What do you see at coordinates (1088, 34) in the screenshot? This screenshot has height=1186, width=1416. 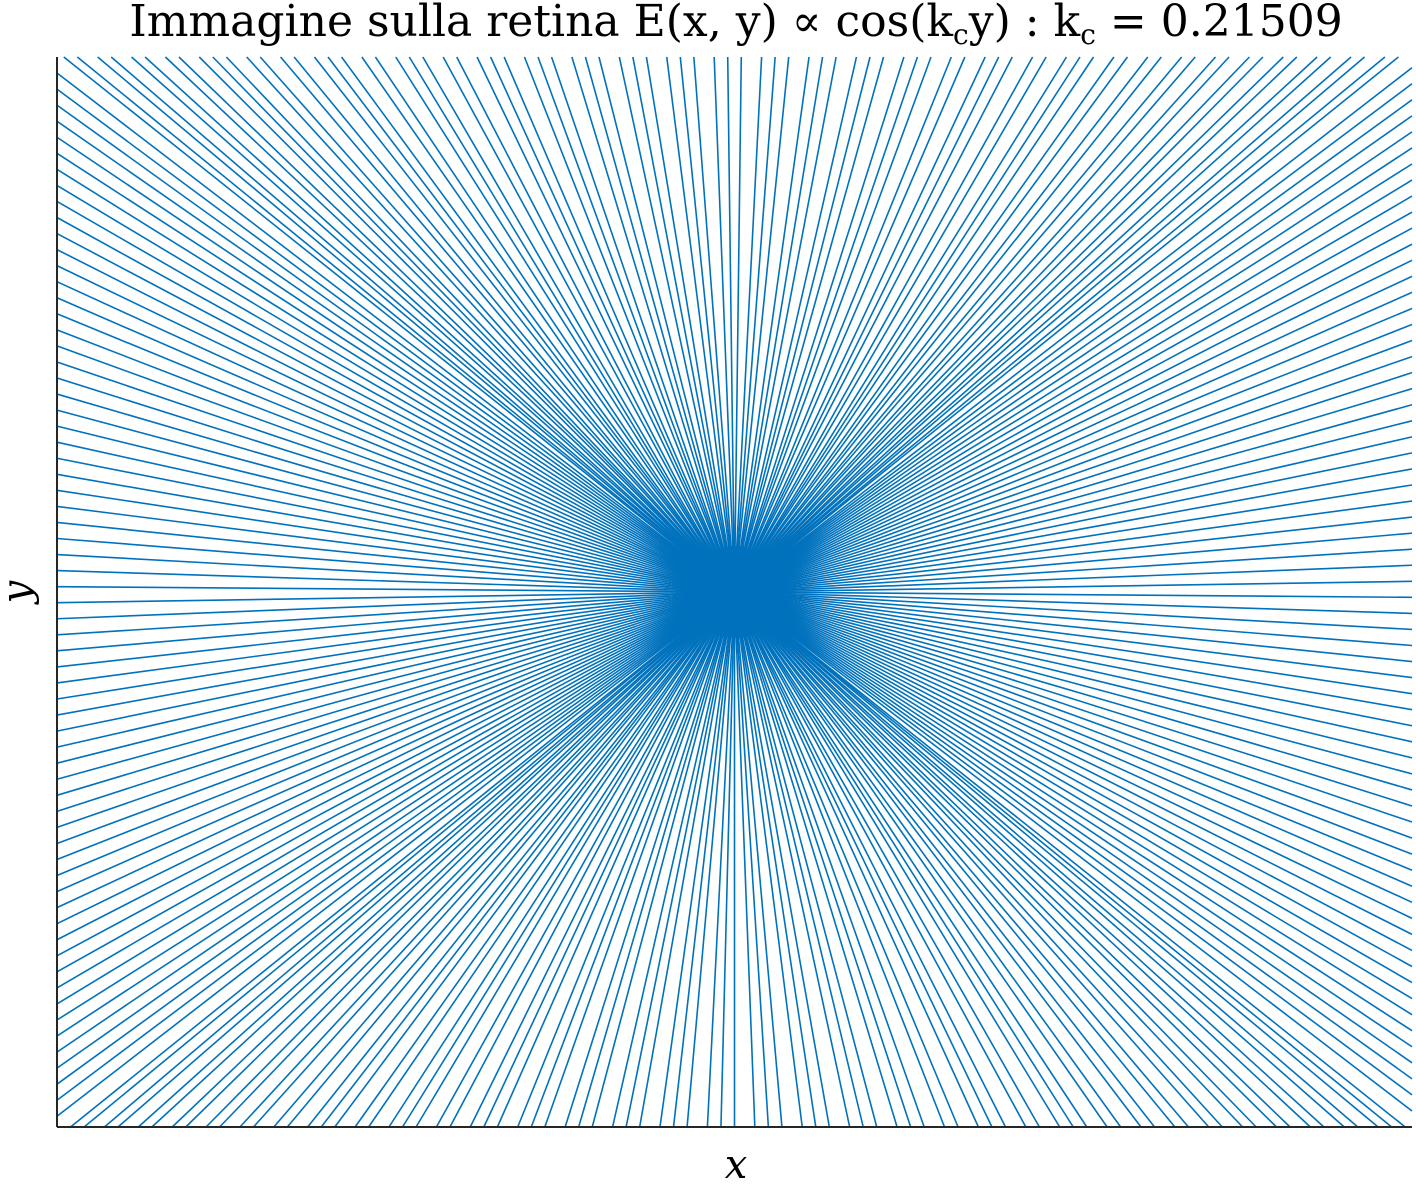 I see `chart-title-subscript-2: c` at bounding box center [1088, 34].